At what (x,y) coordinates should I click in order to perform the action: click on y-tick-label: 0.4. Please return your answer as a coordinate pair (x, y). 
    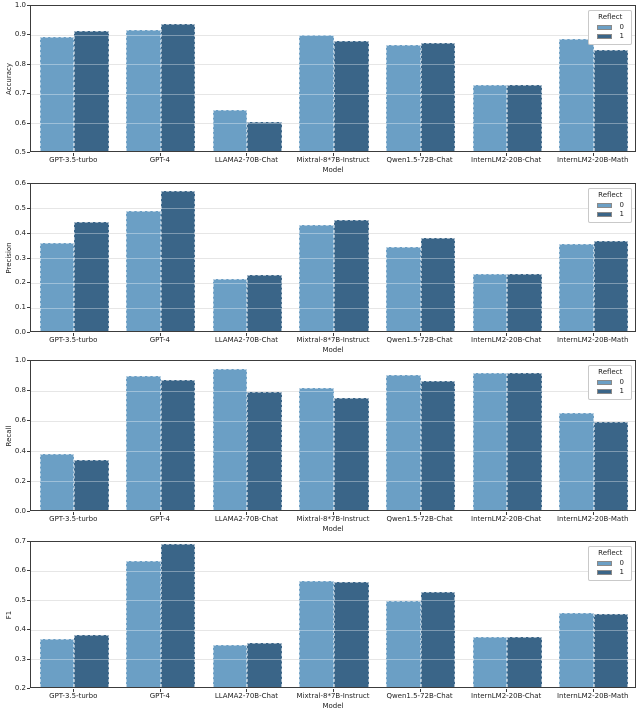
    Looking at the image, I should click on (20, 450).